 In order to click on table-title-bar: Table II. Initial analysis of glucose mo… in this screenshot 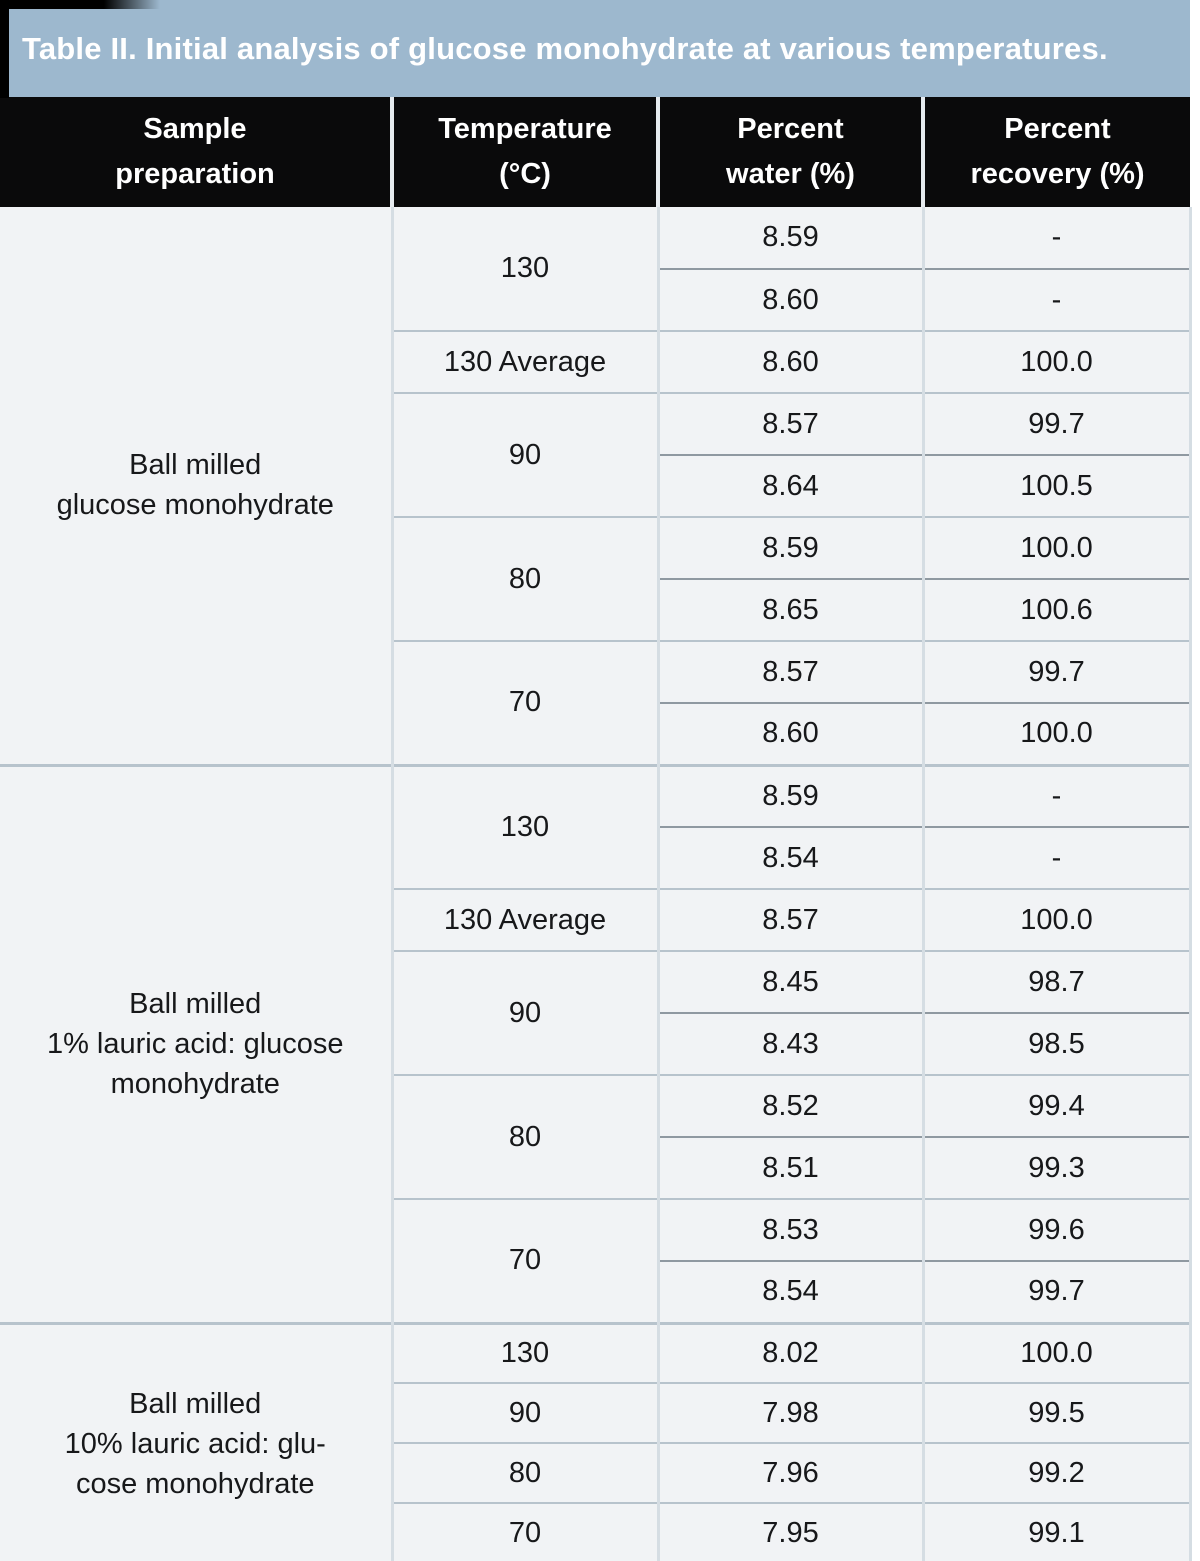, I will do `click(595, 48)`.